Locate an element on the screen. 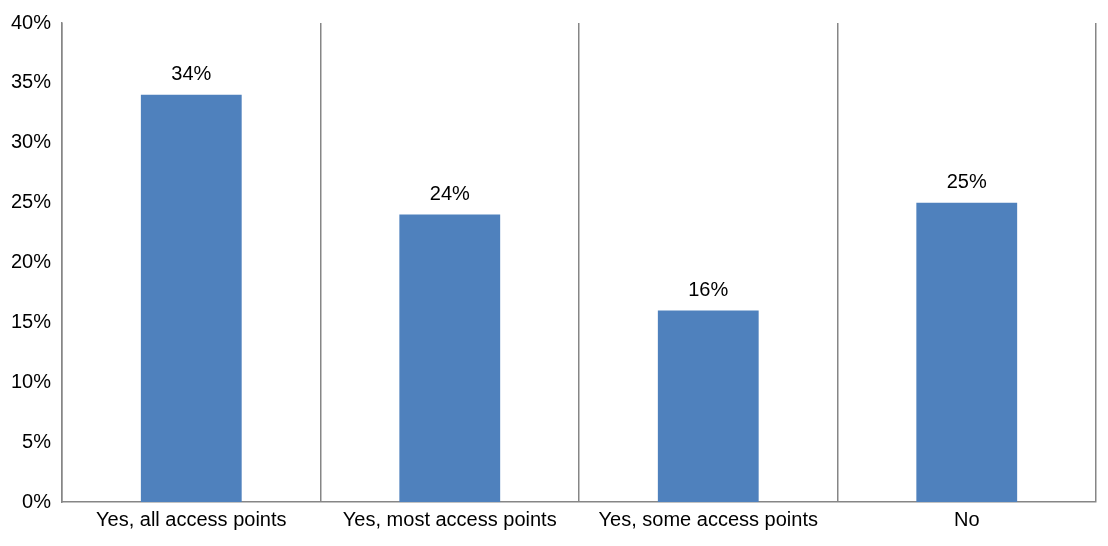  x-tick-label: Yes, all access points is located at coordinates (191, 518).